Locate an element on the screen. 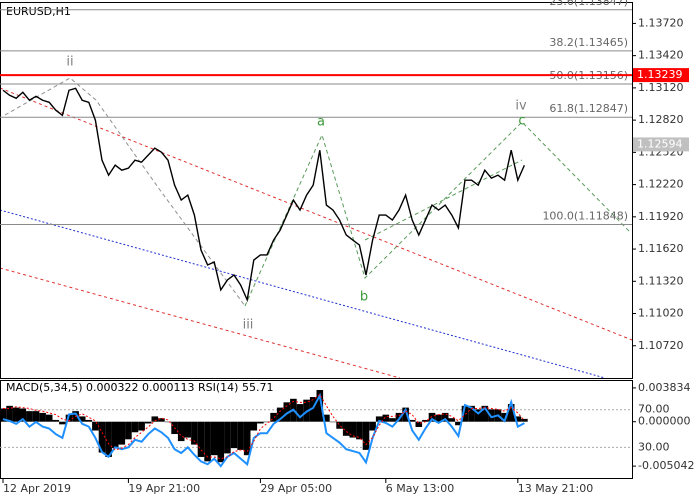 The width and height of the screenshot is (700, 500). x-tick-label: 19 Apr 21:00 is located at coordinates (164, 488).